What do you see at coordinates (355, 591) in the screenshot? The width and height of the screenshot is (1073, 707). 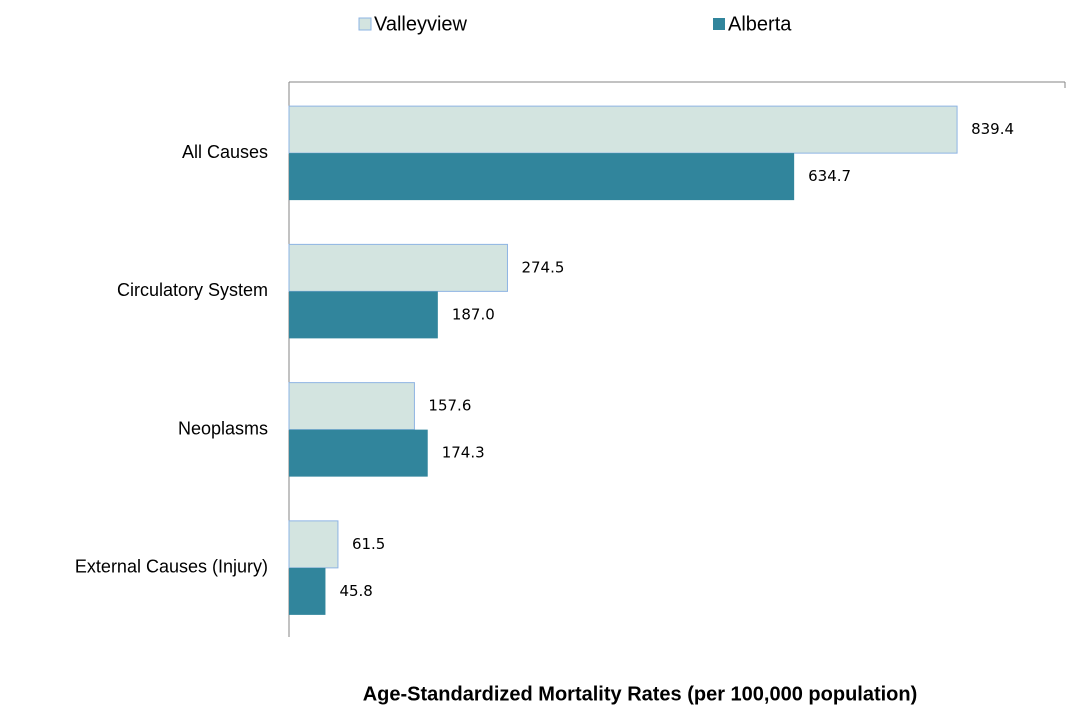 I see `value-label: 45.8` at bounding box center [355, 591].